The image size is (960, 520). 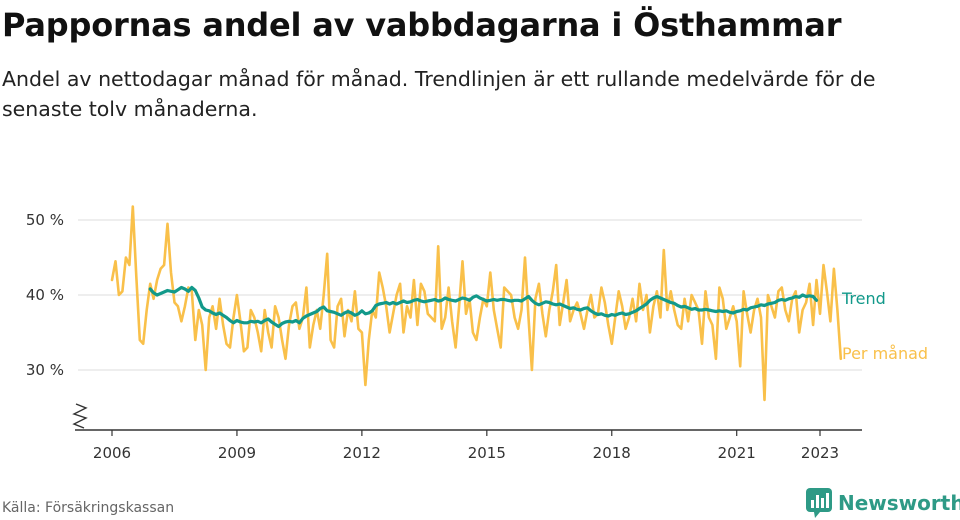 I want to click on newsworthy-logo-icon, so click(x=819, y=503).